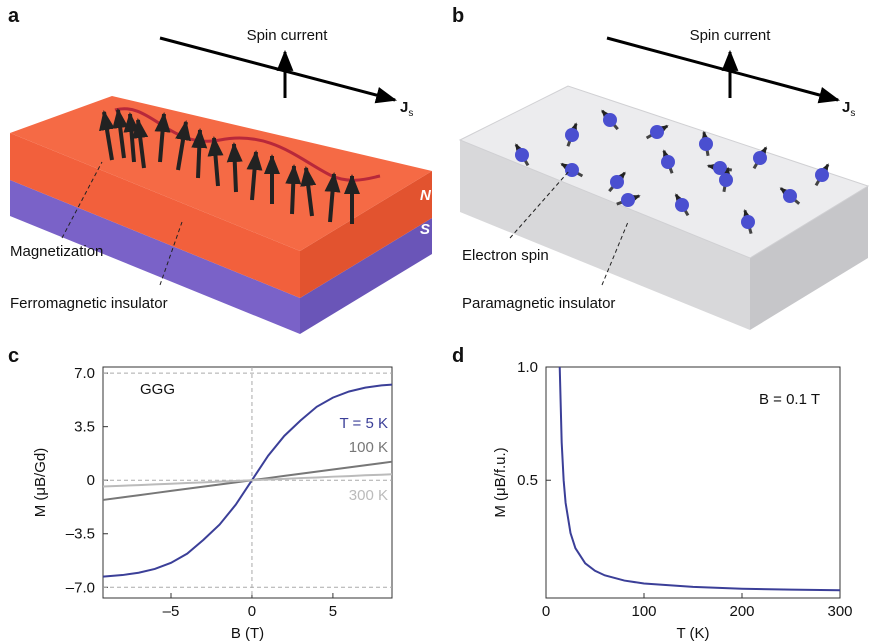  Describe the element at coordinates (157, 389) in the screenshot. I see `annotation: GGG` at that location.